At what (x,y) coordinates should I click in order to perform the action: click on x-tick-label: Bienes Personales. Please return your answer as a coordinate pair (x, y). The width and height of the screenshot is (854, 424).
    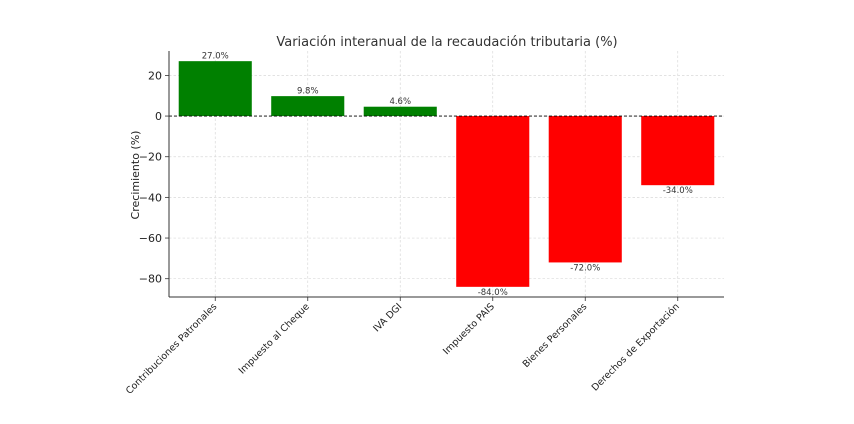
    Looking at the image, I should click on (555, 335).